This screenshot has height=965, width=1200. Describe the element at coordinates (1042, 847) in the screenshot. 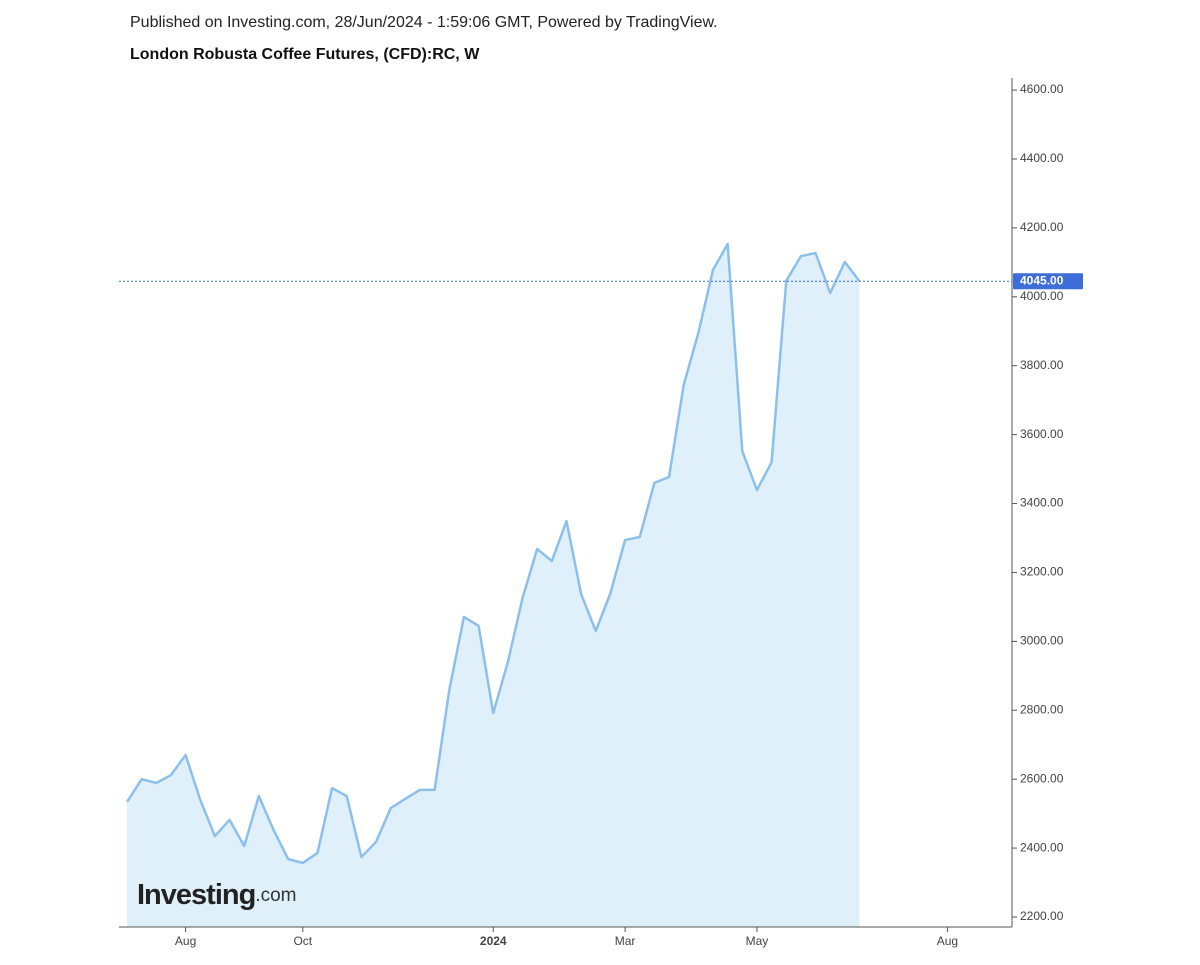

I see `y-tick-label: 2400.00` at that location.